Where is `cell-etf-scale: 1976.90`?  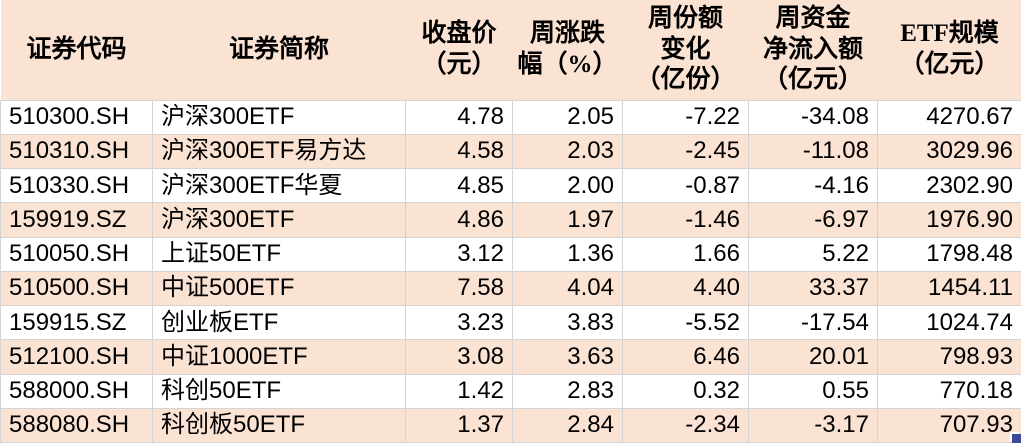
cell-etf-scale: 1976.90 is located at coordinates (949, 220).